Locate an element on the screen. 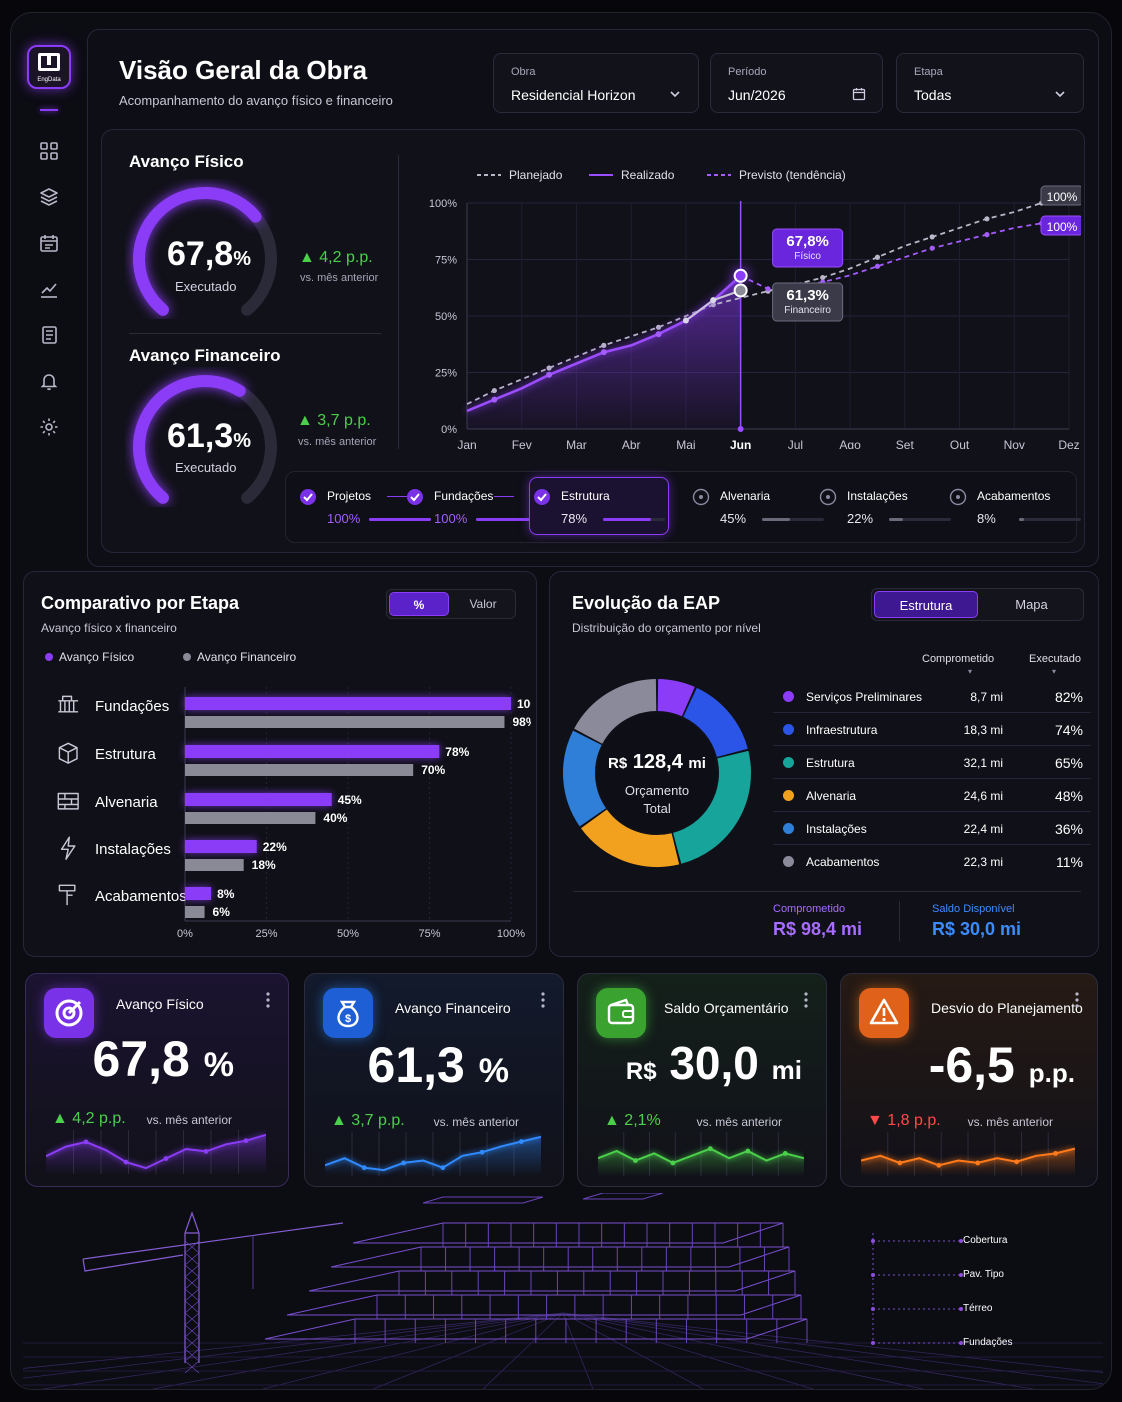 The width and height of the screenshot is (1122, 1402). eap-table-row: Serviços Preliminares 8,7 mi 82% is located at coordinates (932, 696).